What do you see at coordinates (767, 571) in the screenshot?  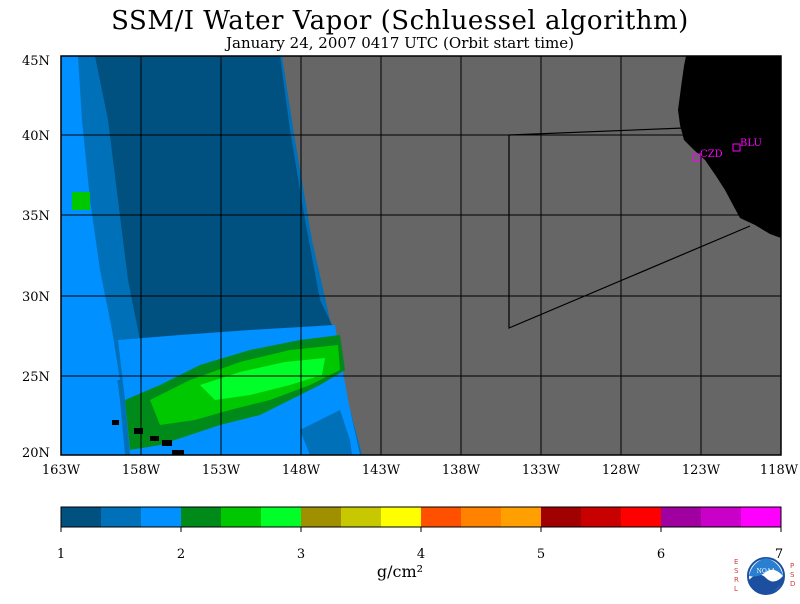 I see `logo-center-text: NOAA` at bounding box center [767, 571].